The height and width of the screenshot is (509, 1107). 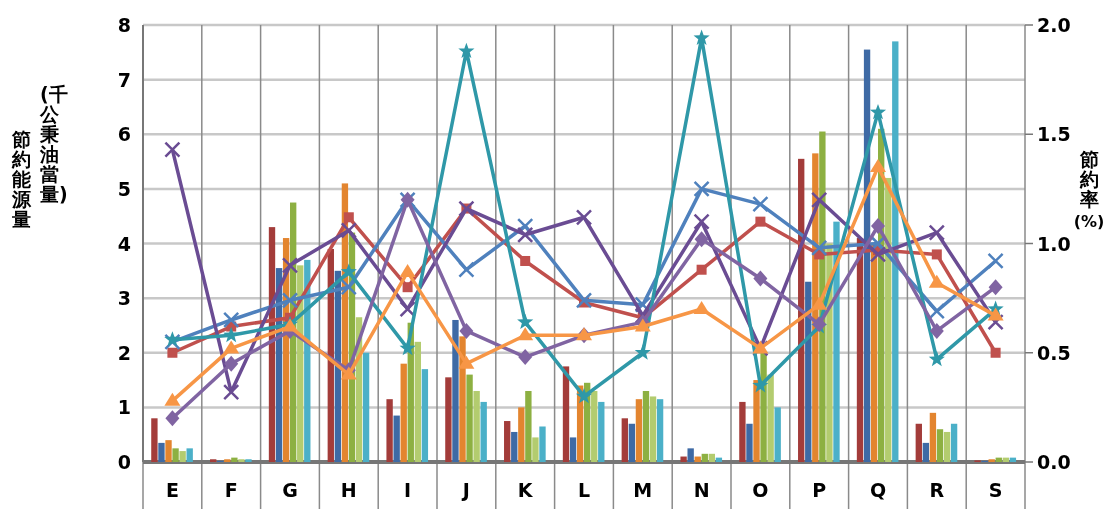 I want to click on y2-tick-label: 0.0, so click(x=1054, y=462).